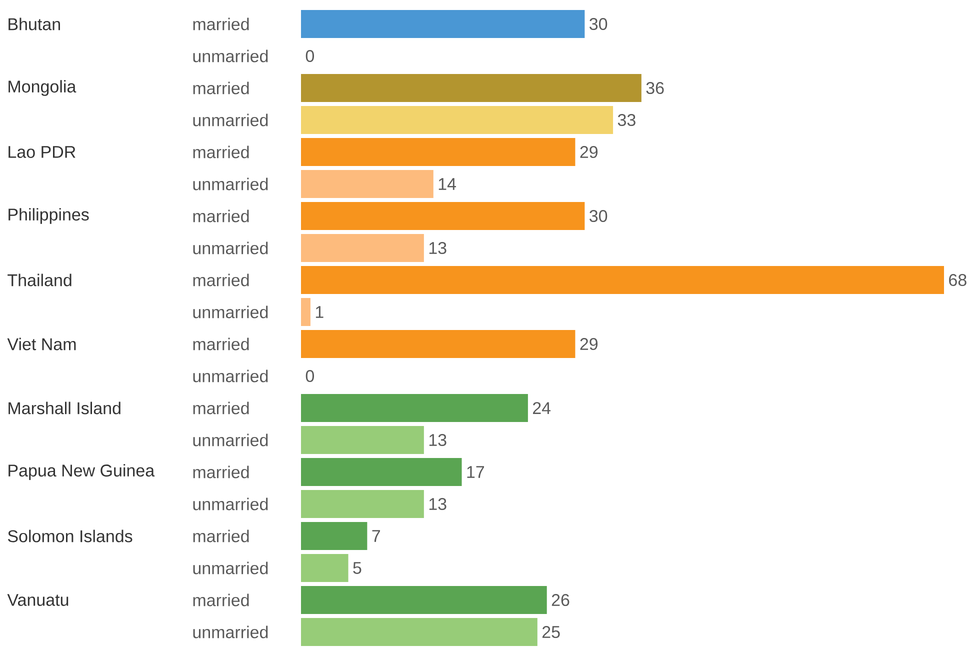  I want to click on data-label: 1, so click(320, 312).